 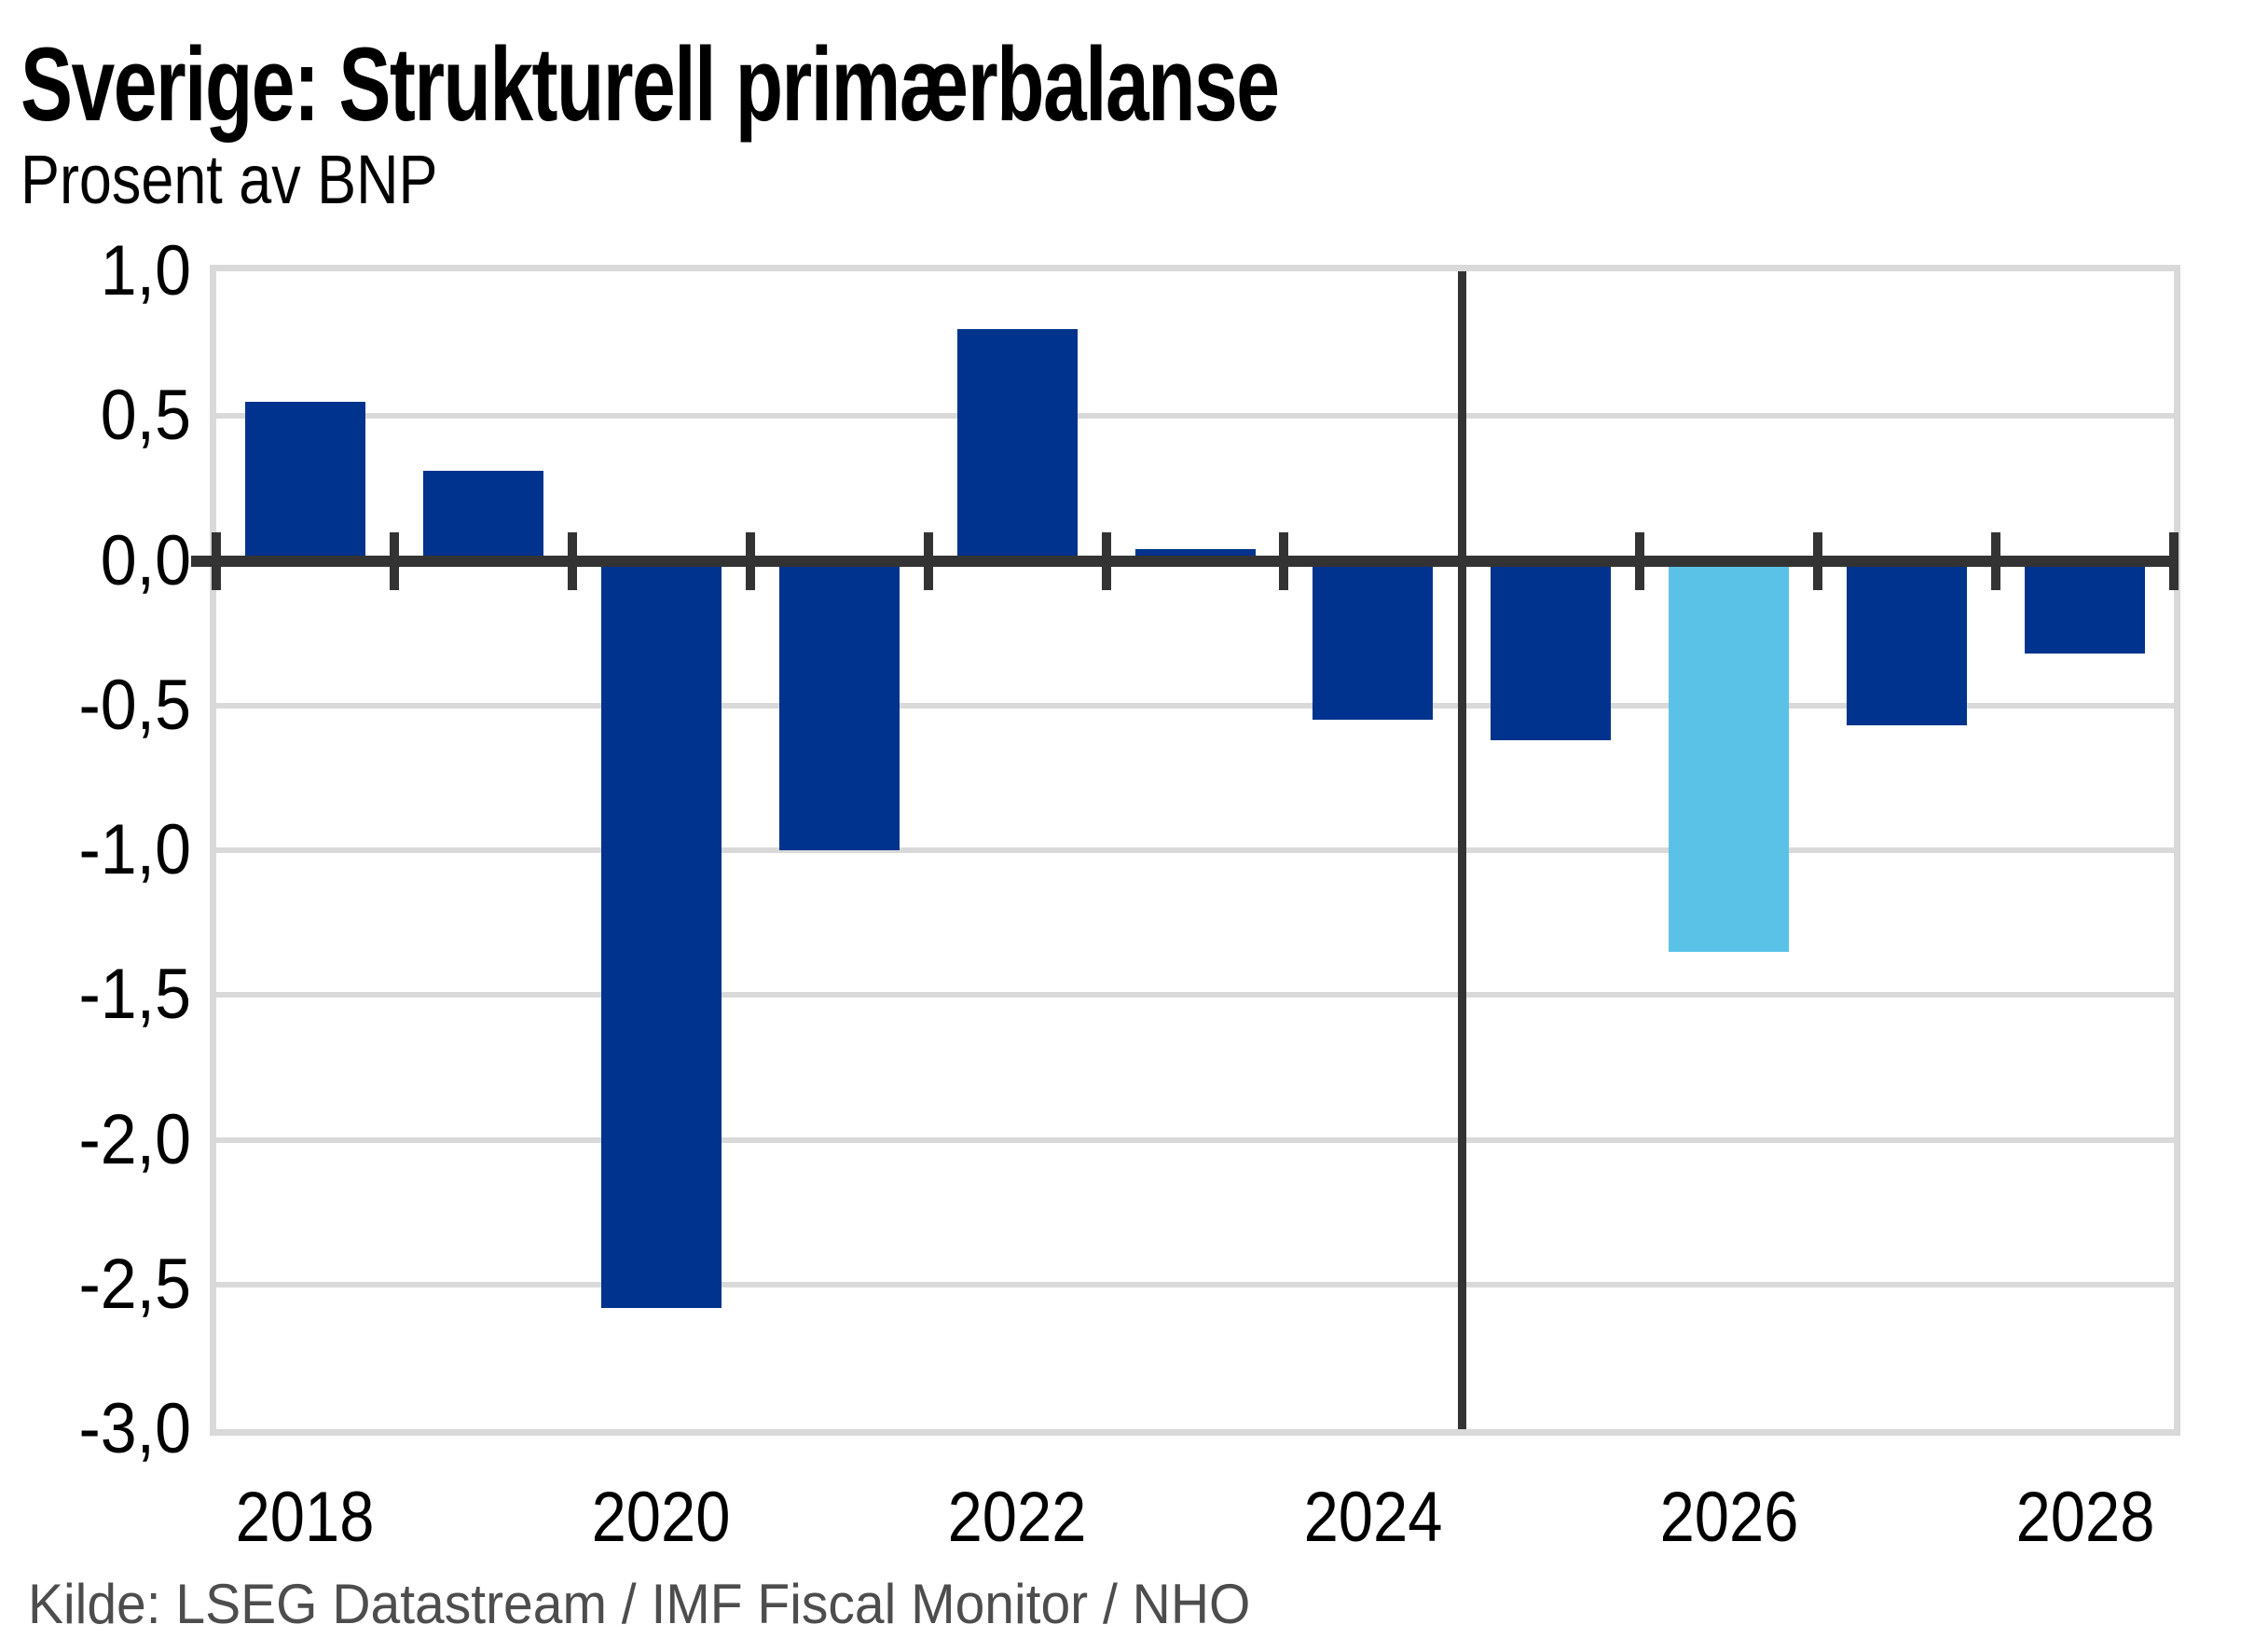 What do you see at coordinates (1373, 1518) in the screenshot?
I see `x-axis-label: 2024` at bounding box center [1373, 1518].